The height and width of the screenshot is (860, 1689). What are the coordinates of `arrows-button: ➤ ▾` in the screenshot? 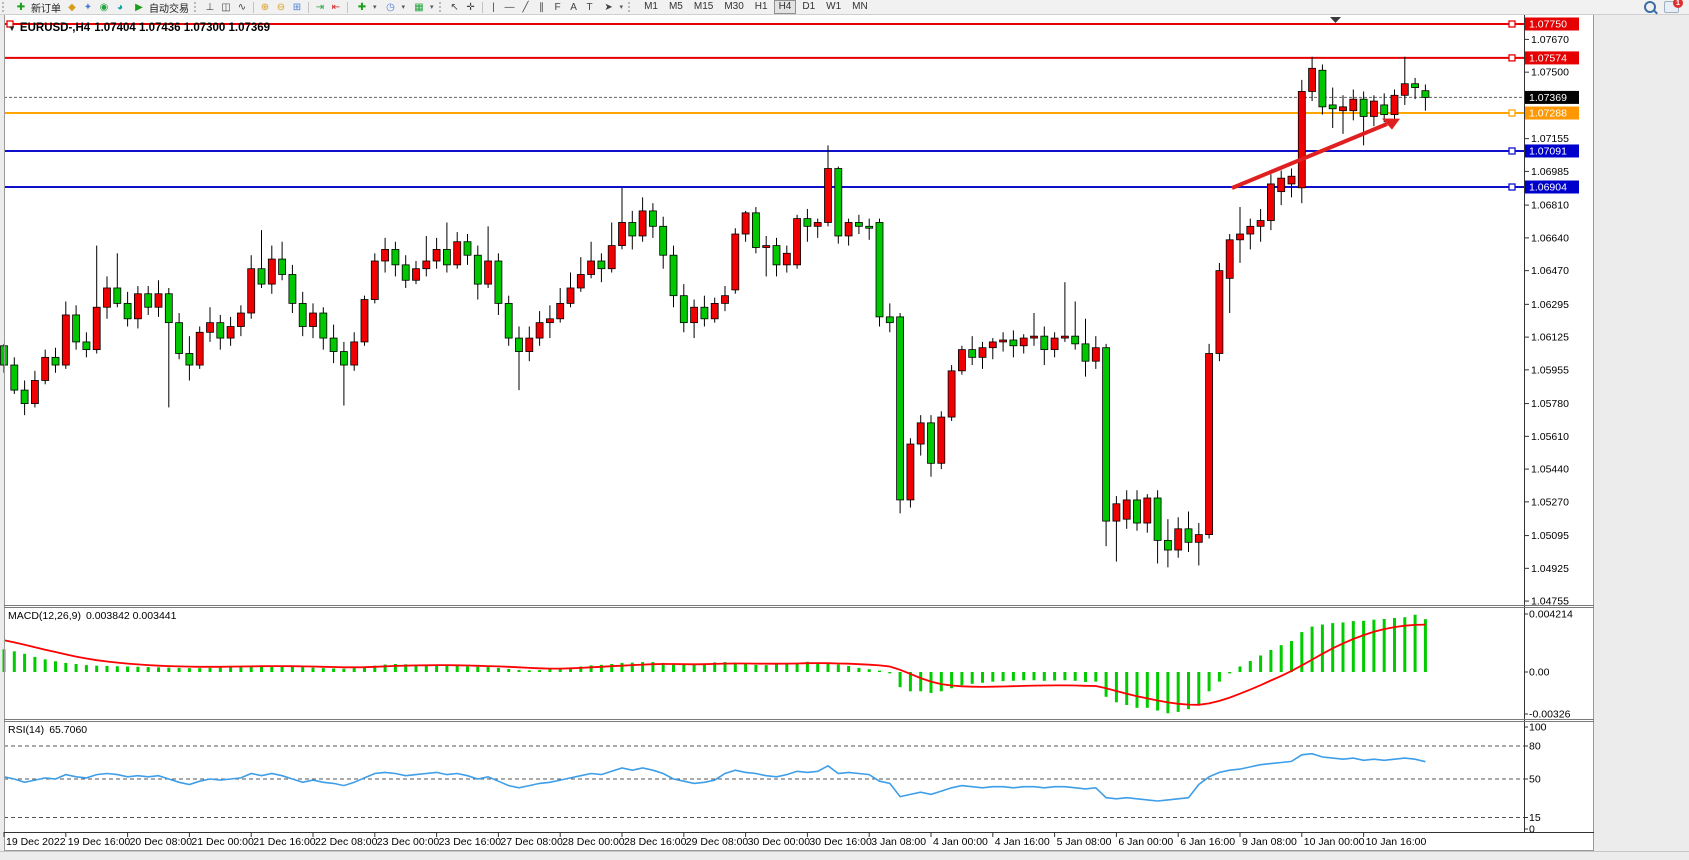 It's located at (612, 7).